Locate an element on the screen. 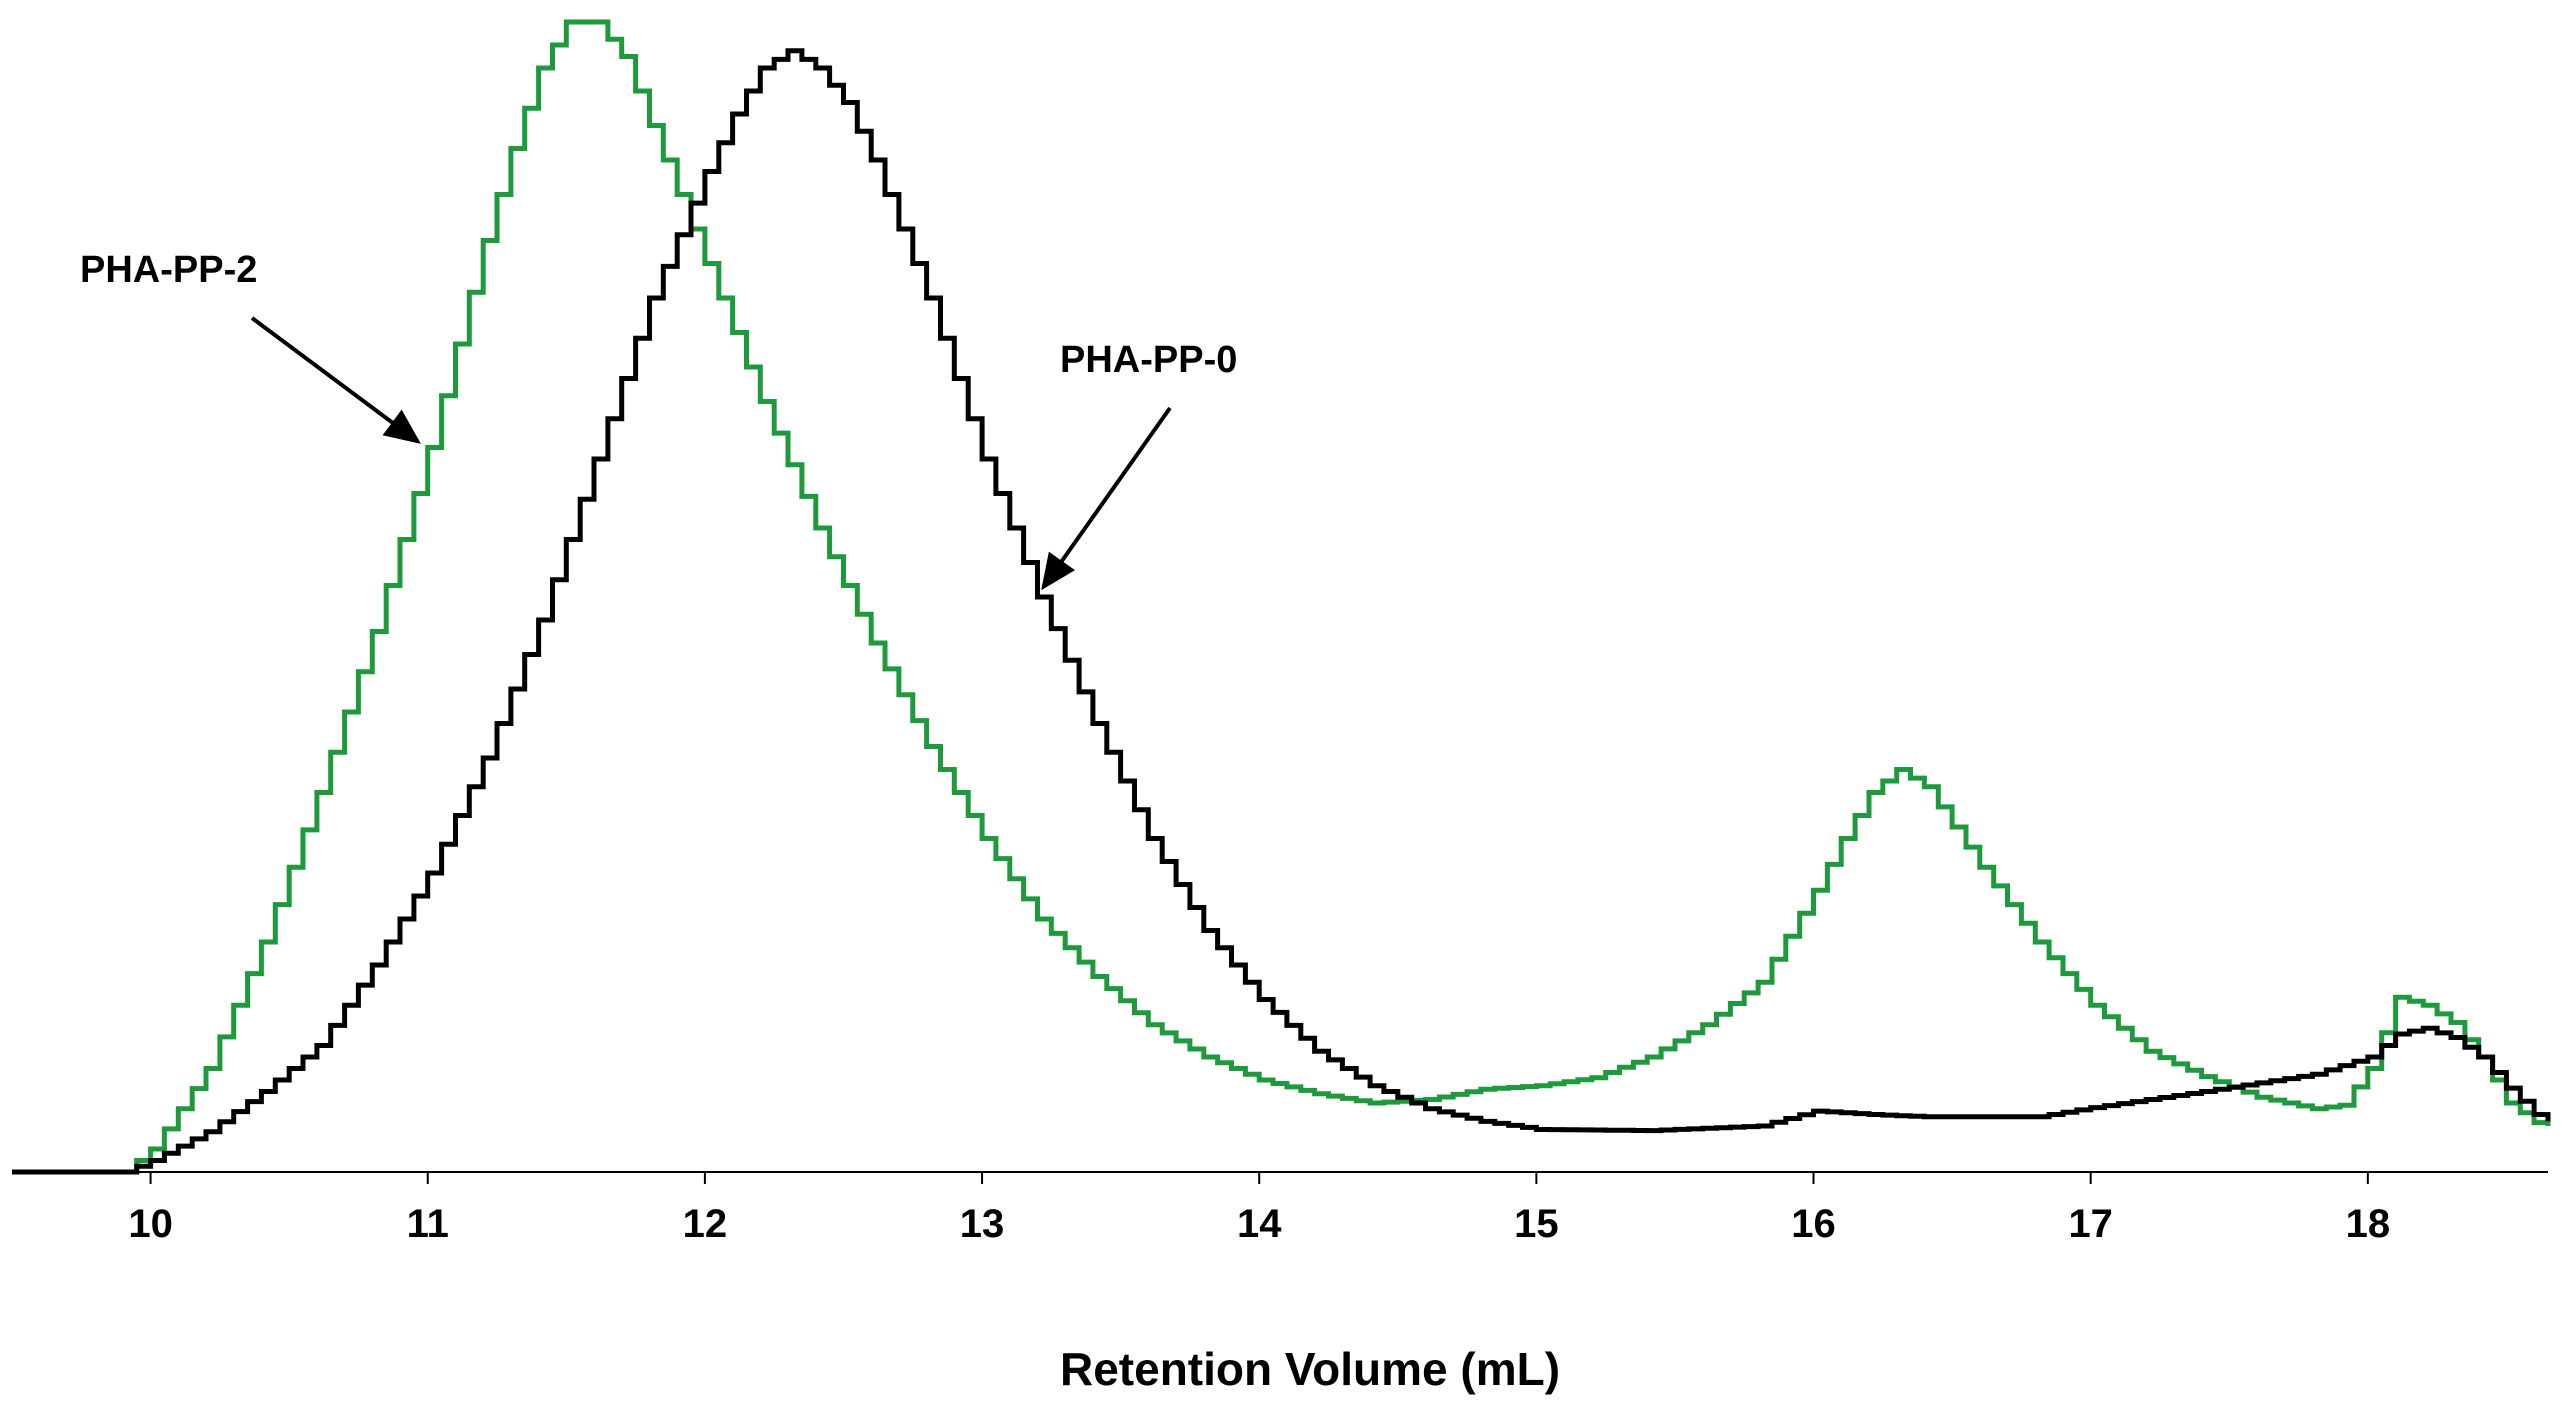  x-tick-label: 17 is located at coordinates (2090, 1224).